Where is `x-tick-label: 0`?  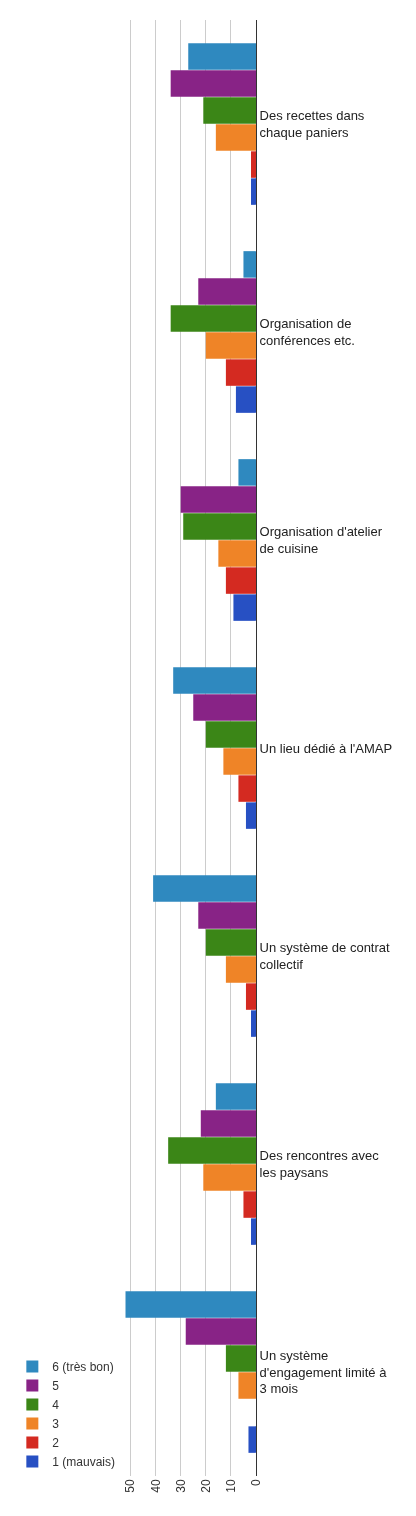
x-tick-label: 0 is located at coordinates (255, 1483).